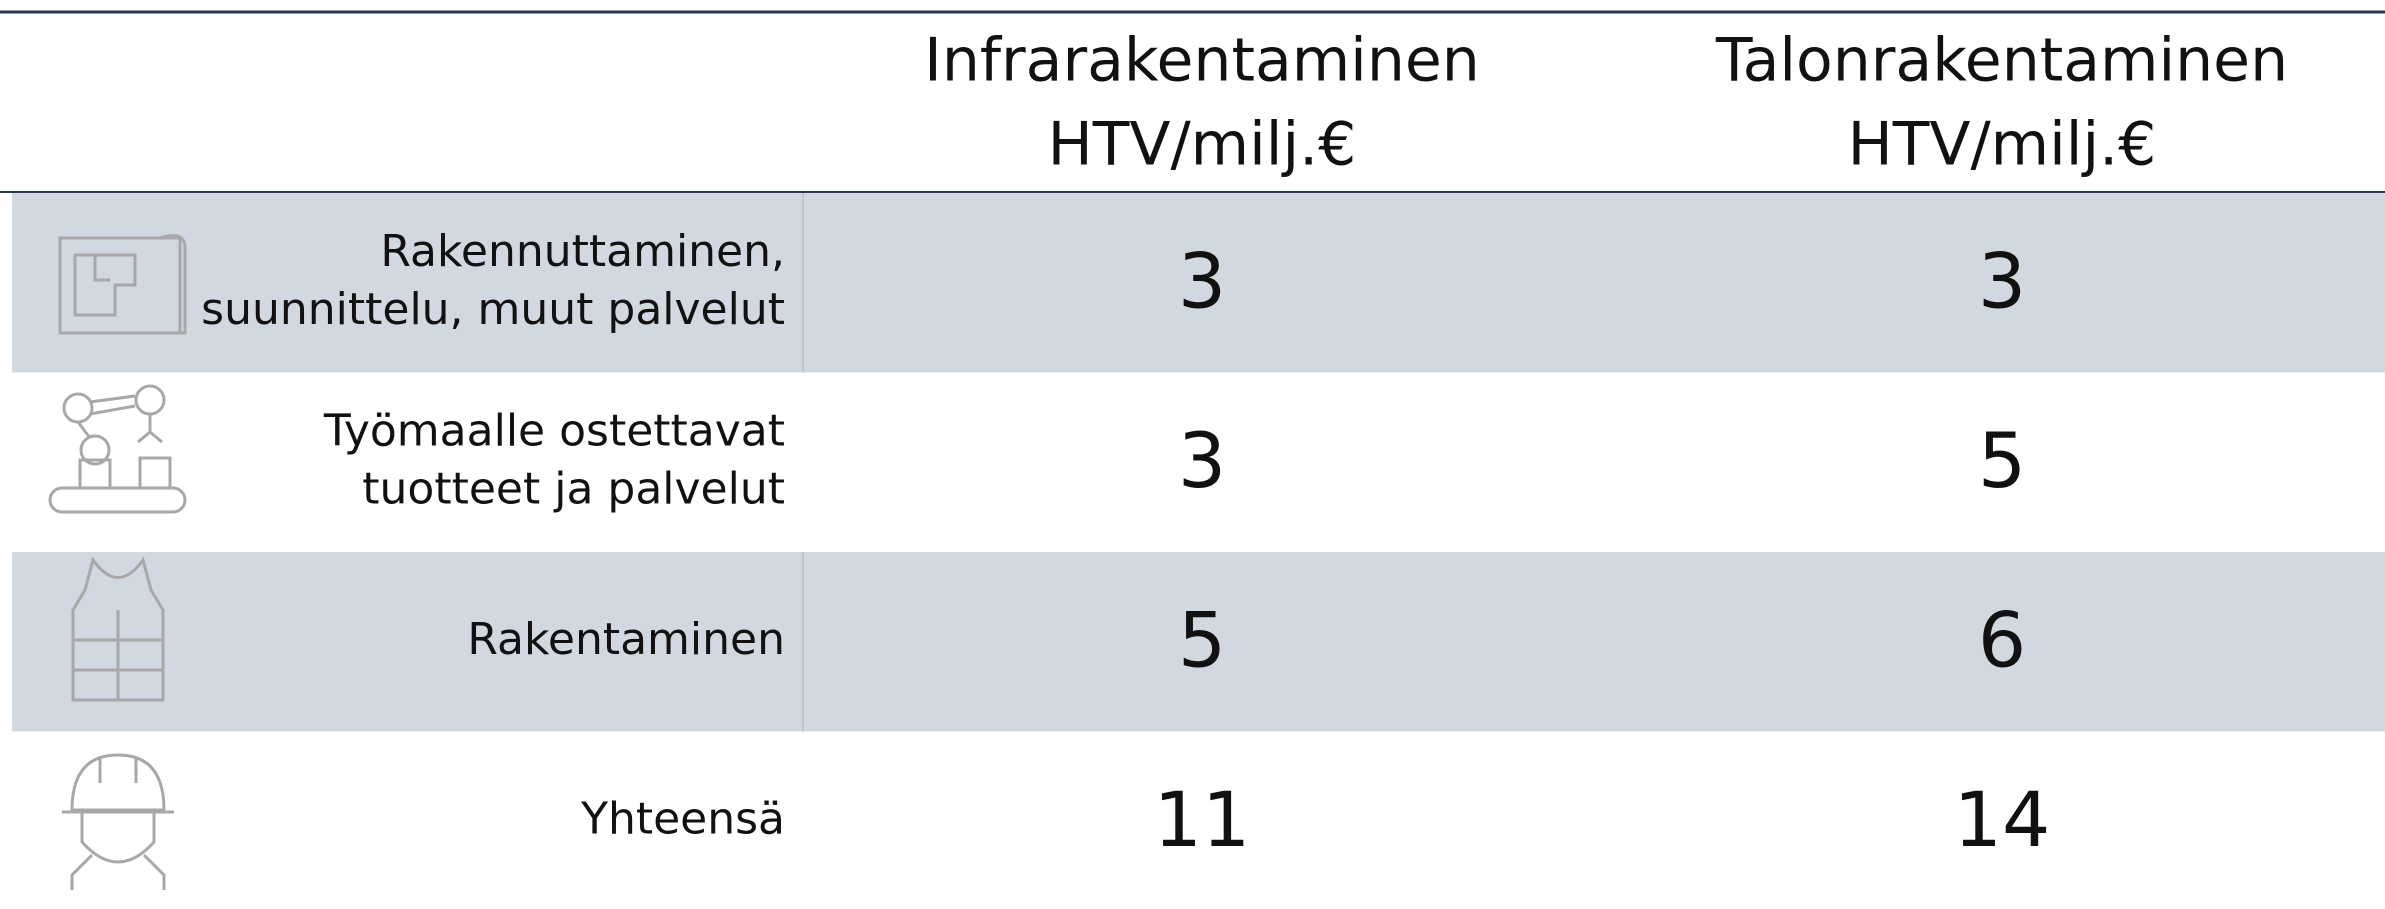 The image size is (2385, 909). What do you see at coordinates (554, 430) in the screenshot?
I see `row-label: Työmaalle ostettavat` at bounding box center [554, 430].